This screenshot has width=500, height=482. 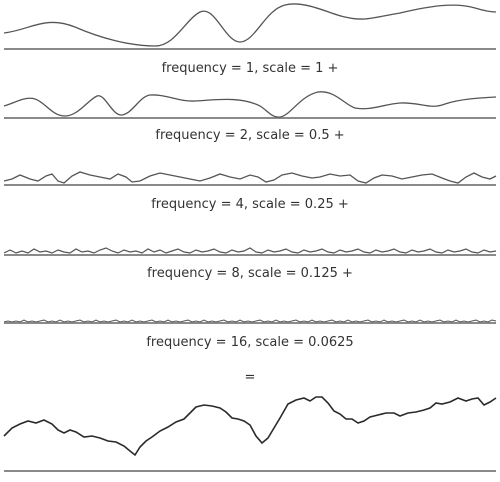 I want to click on equals-sign: =, so click(x=250, y=377).